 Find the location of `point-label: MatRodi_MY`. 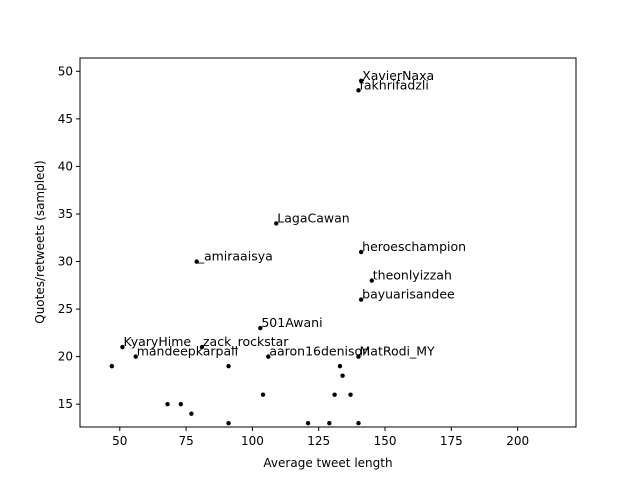

point-label: MatRodi_MY is located at coordinates (398, 351).